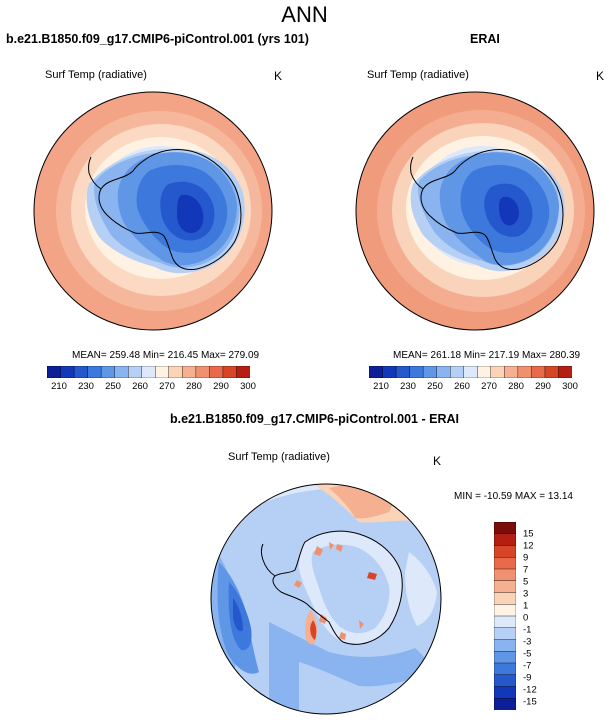 The image size is (609, 720). What do you see at coordinates (513, 496) in the screenshot?
I see `diff-stats: MIN = -10.59 MAX = 13.14` at bounding box center [513, 496].